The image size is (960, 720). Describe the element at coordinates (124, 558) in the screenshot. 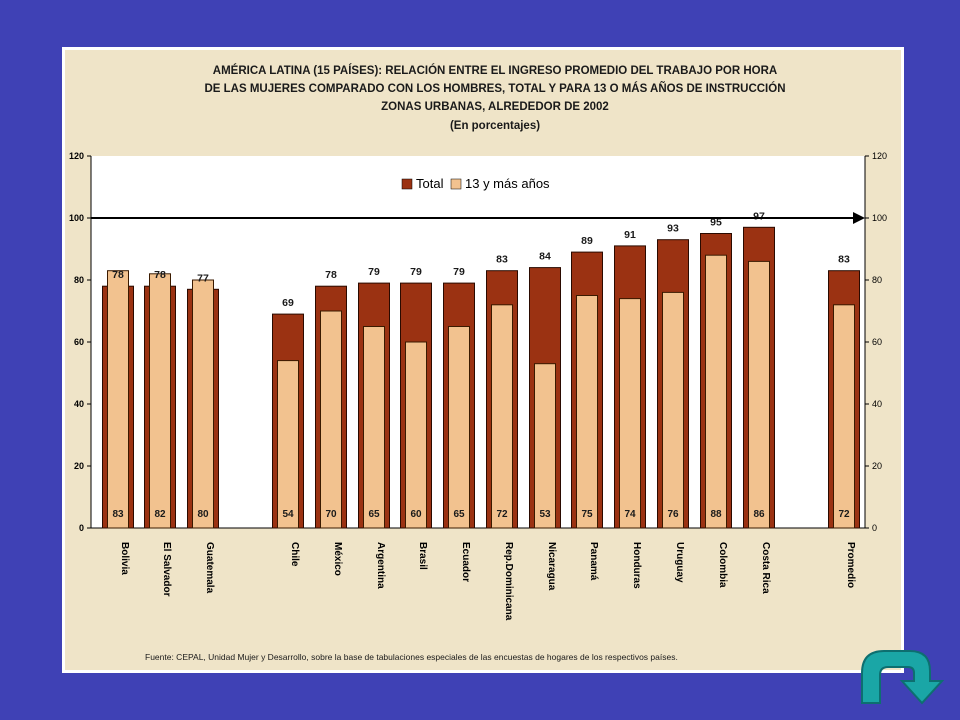

I see `x-category-label: Bolivia` at that location.